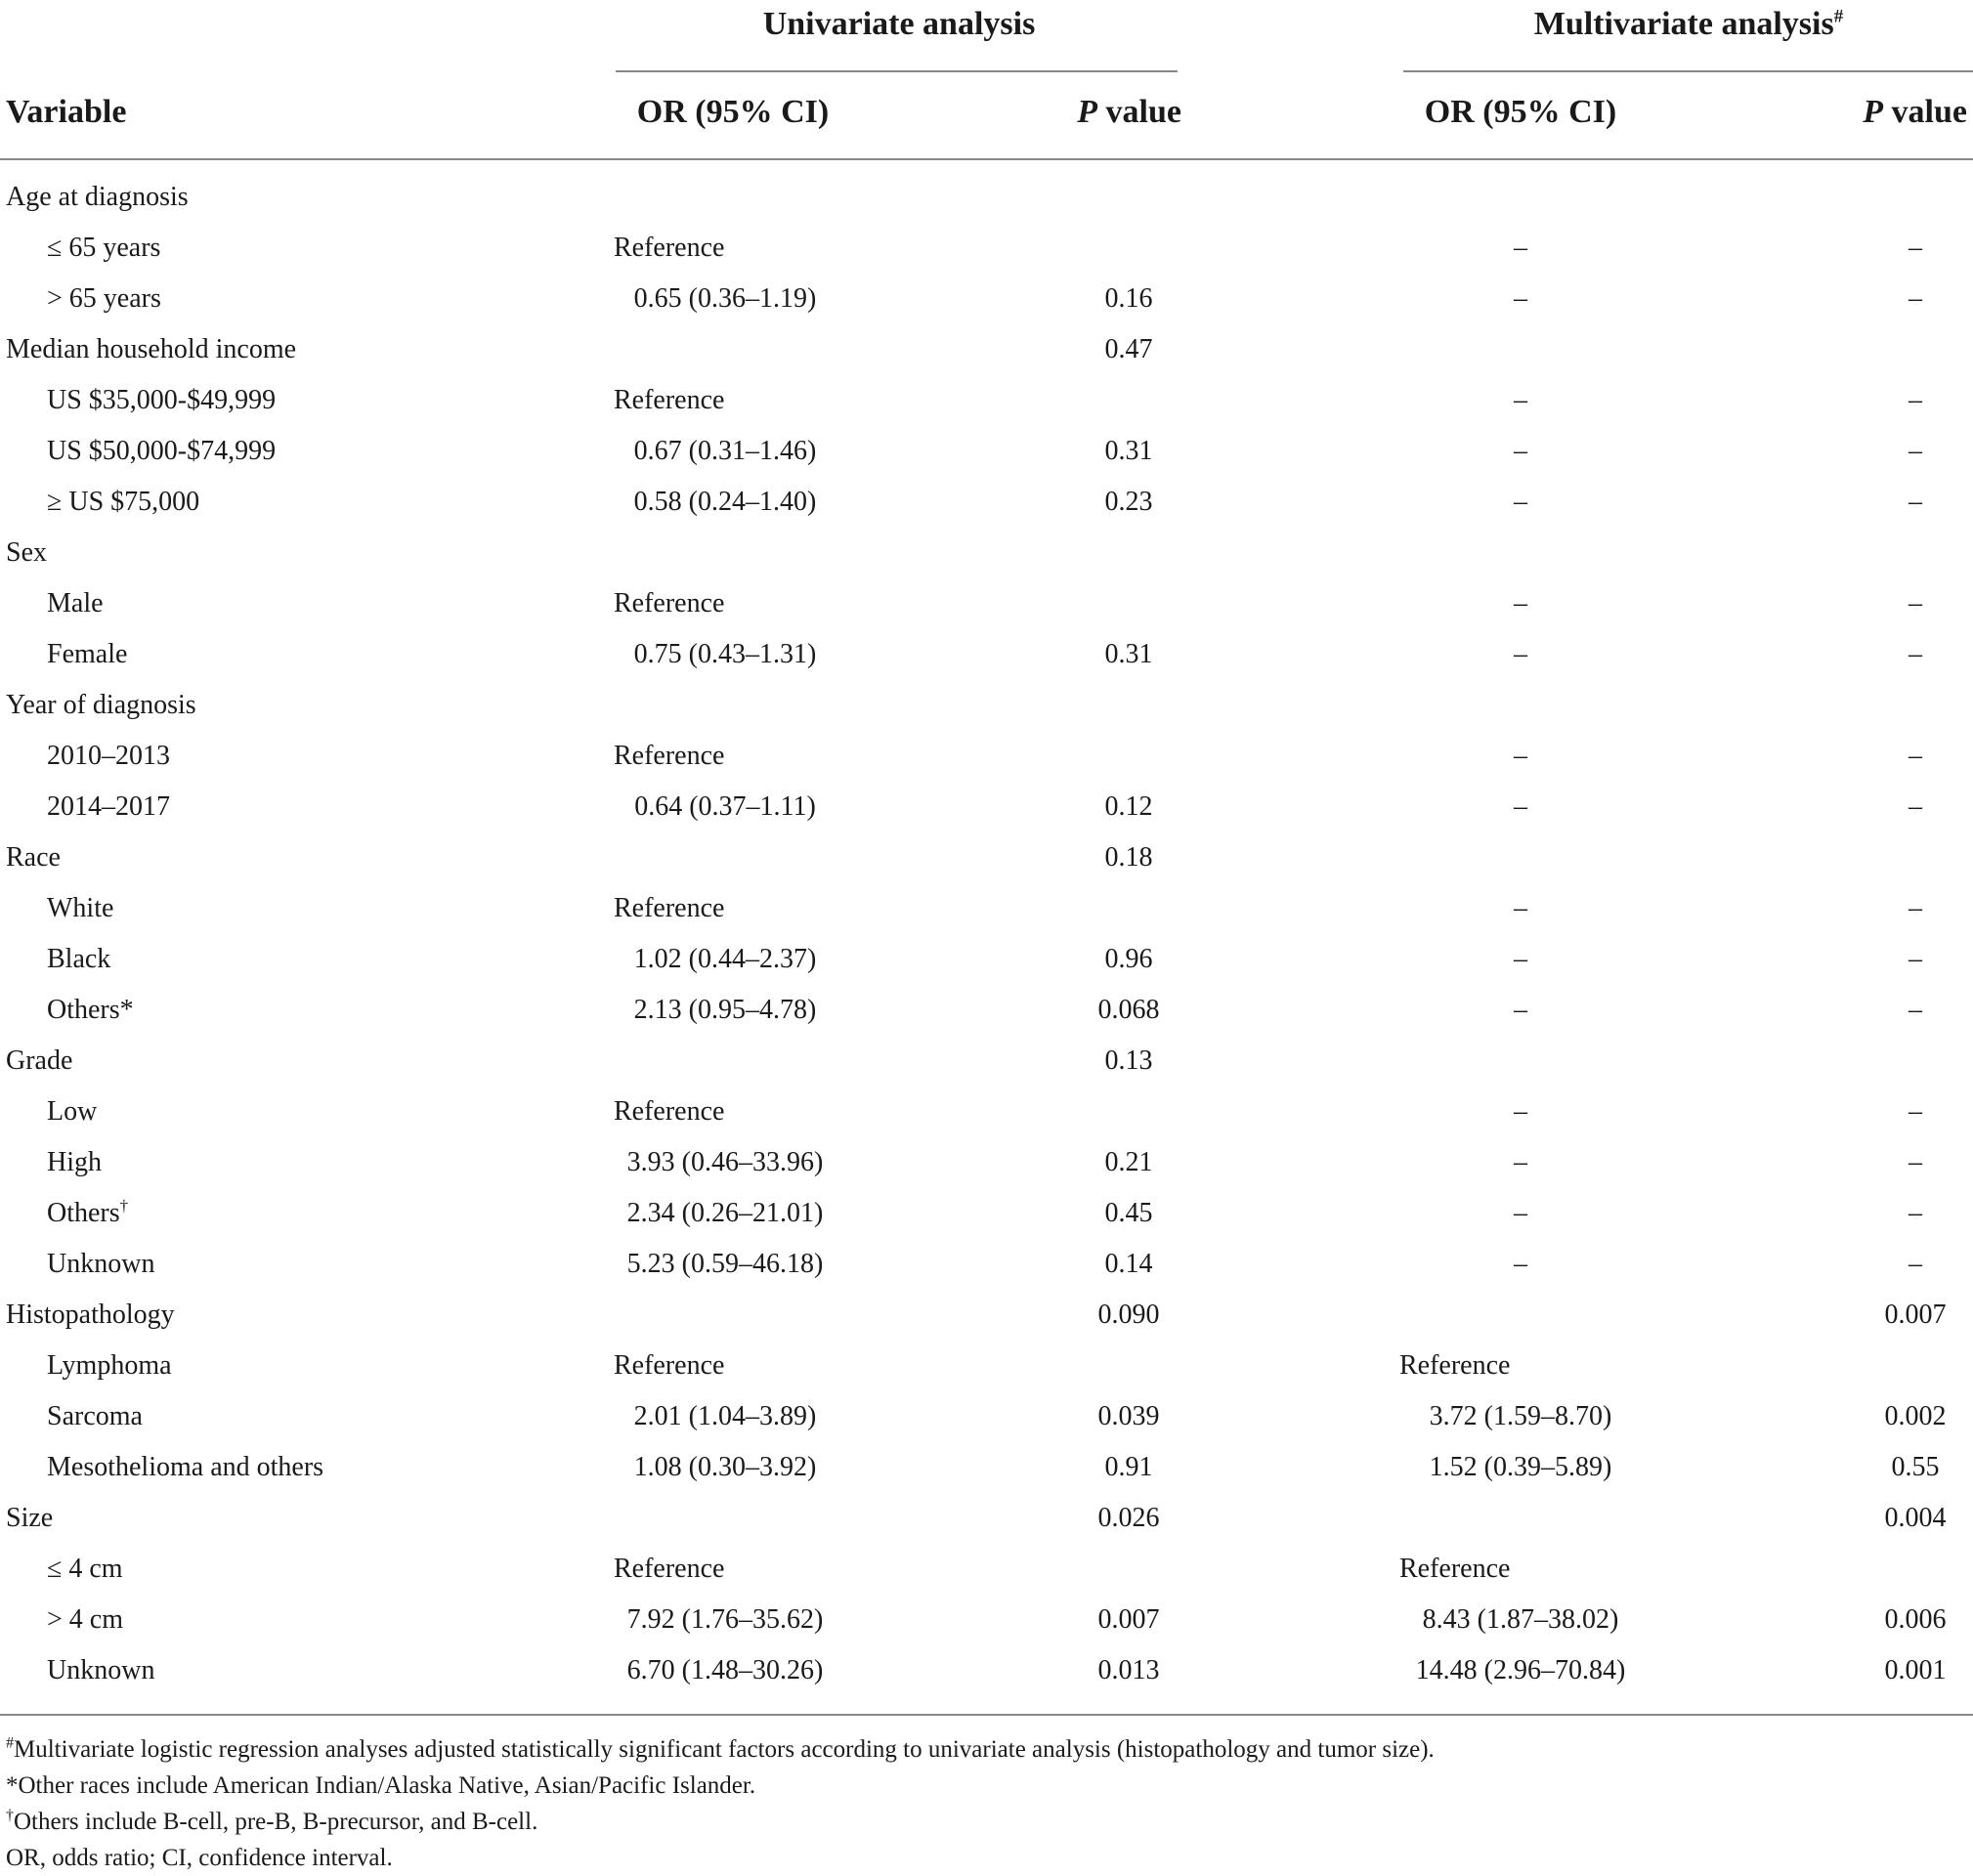  Describe the element at coordinates (26, 552) in the screenshot. I see `variable-cell: Sex` at that location.